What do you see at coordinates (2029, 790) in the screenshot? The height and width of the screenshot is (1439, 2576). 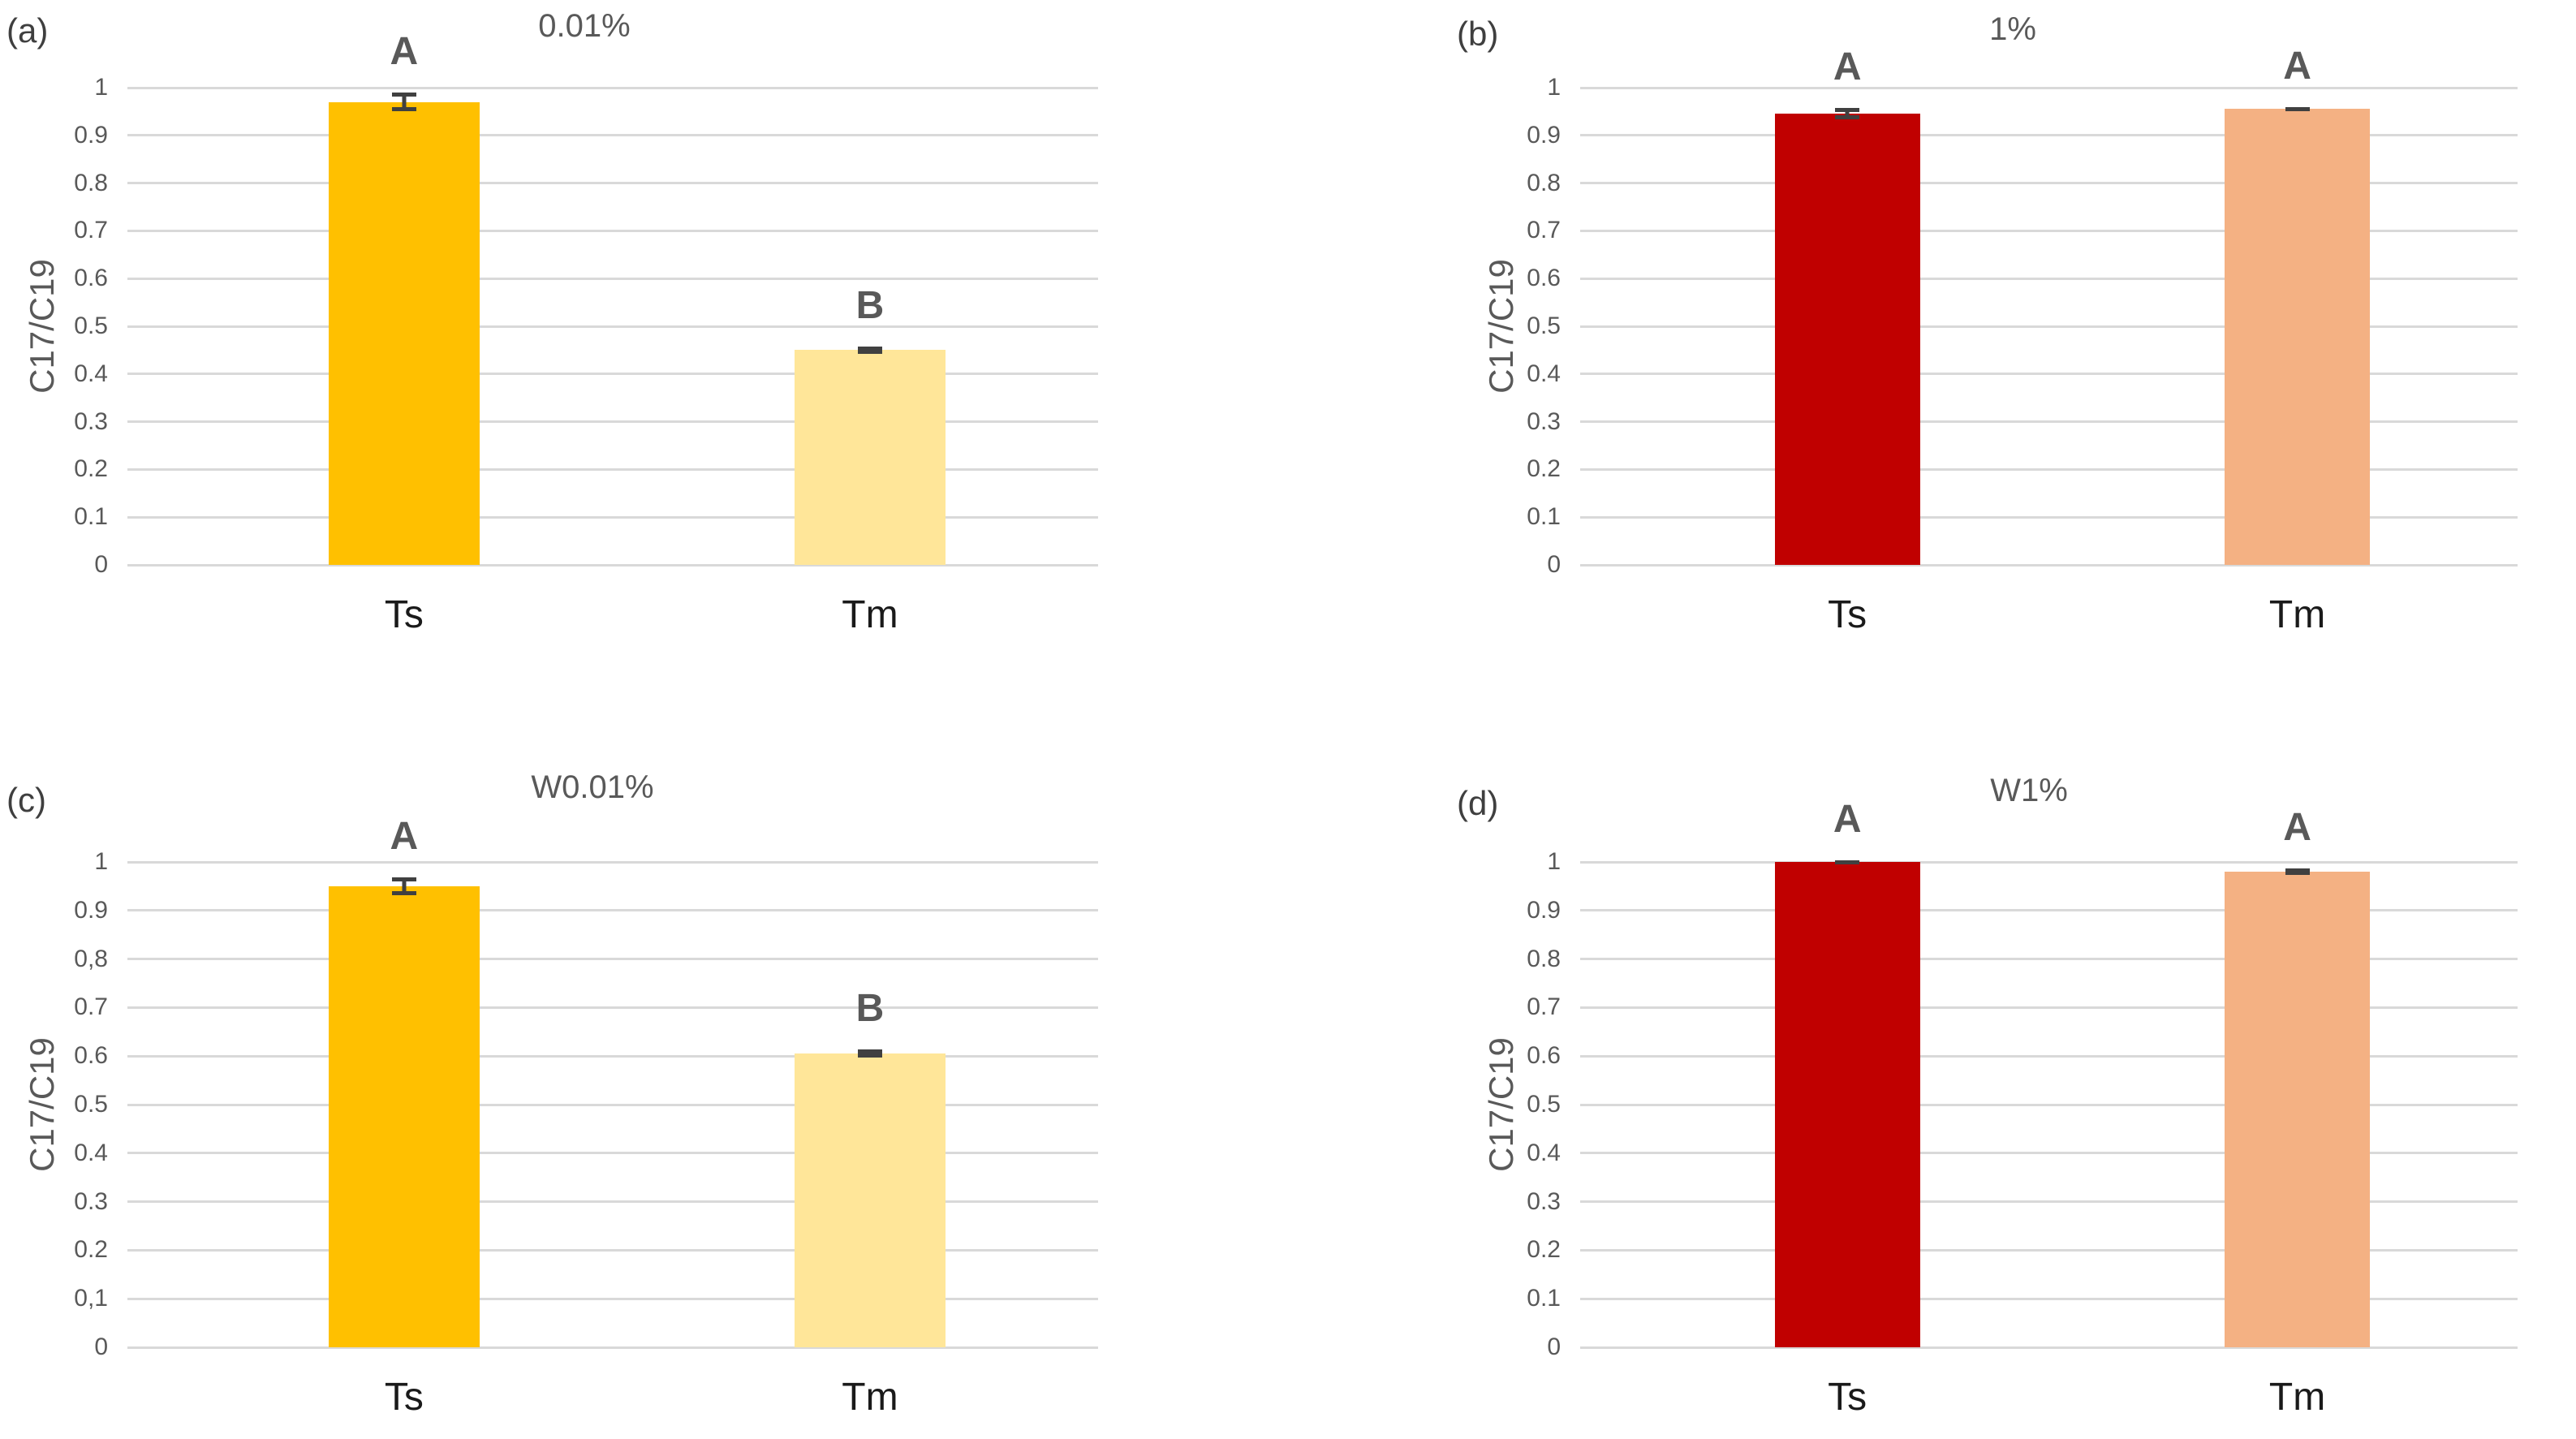 I see `panel-title: W1%` at bounding box center [2029, 790].